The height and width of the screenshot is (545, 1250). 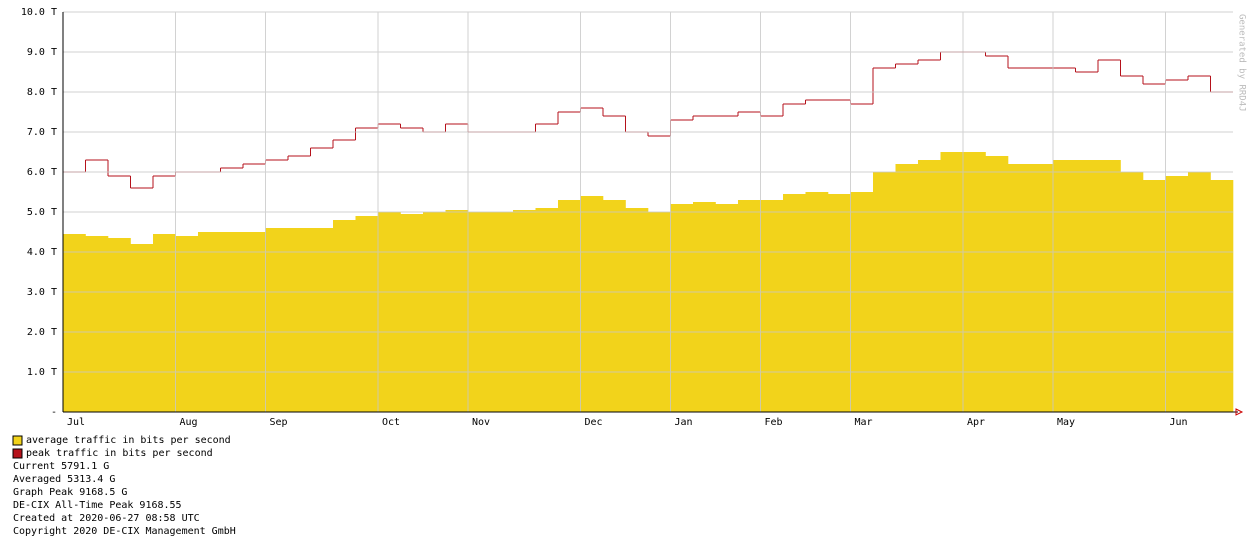 What do you see at coordinates (189, 422) in the screenshot?
I see `x-tick-label: Aug` at bounding box center [189, 422].